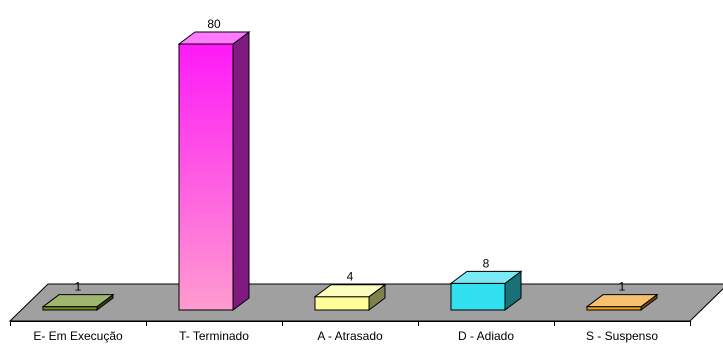 This screenshot has height=347, width=723. Describe the element at coordinates (486, 336) in the screenshot. I see `category-label: D - Adiado` at that location.